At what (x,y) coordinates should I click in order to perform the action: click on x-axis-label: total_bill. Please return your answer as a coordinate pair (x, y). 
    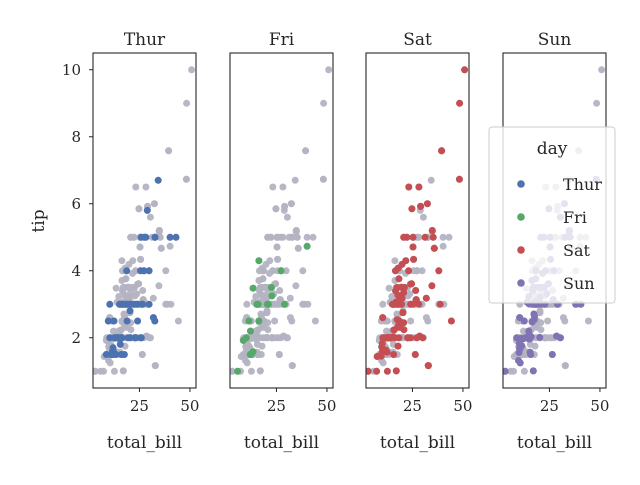
    Looking at the image, I should click on (144, 443).